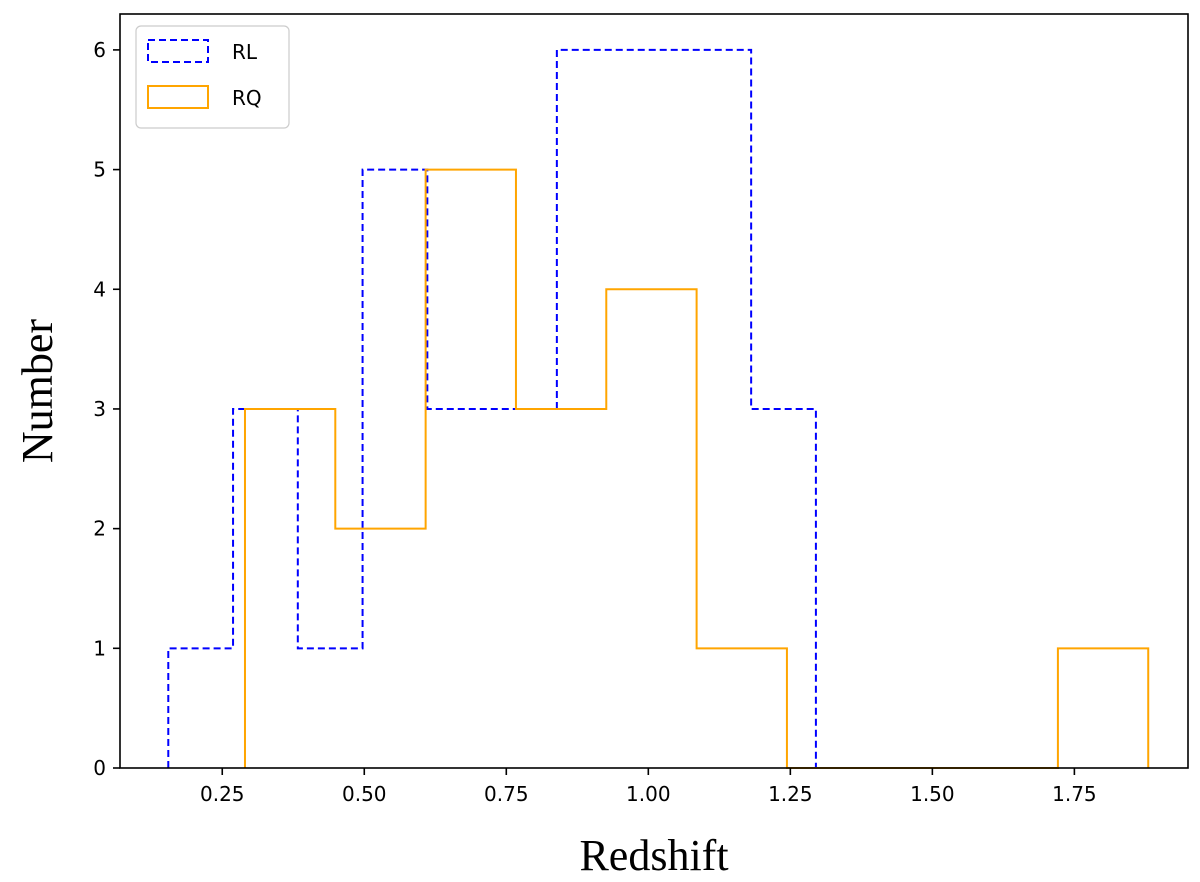 The height and width of the screenshot is (882, 1200). I want to click on legend-box, so click(212, 77).